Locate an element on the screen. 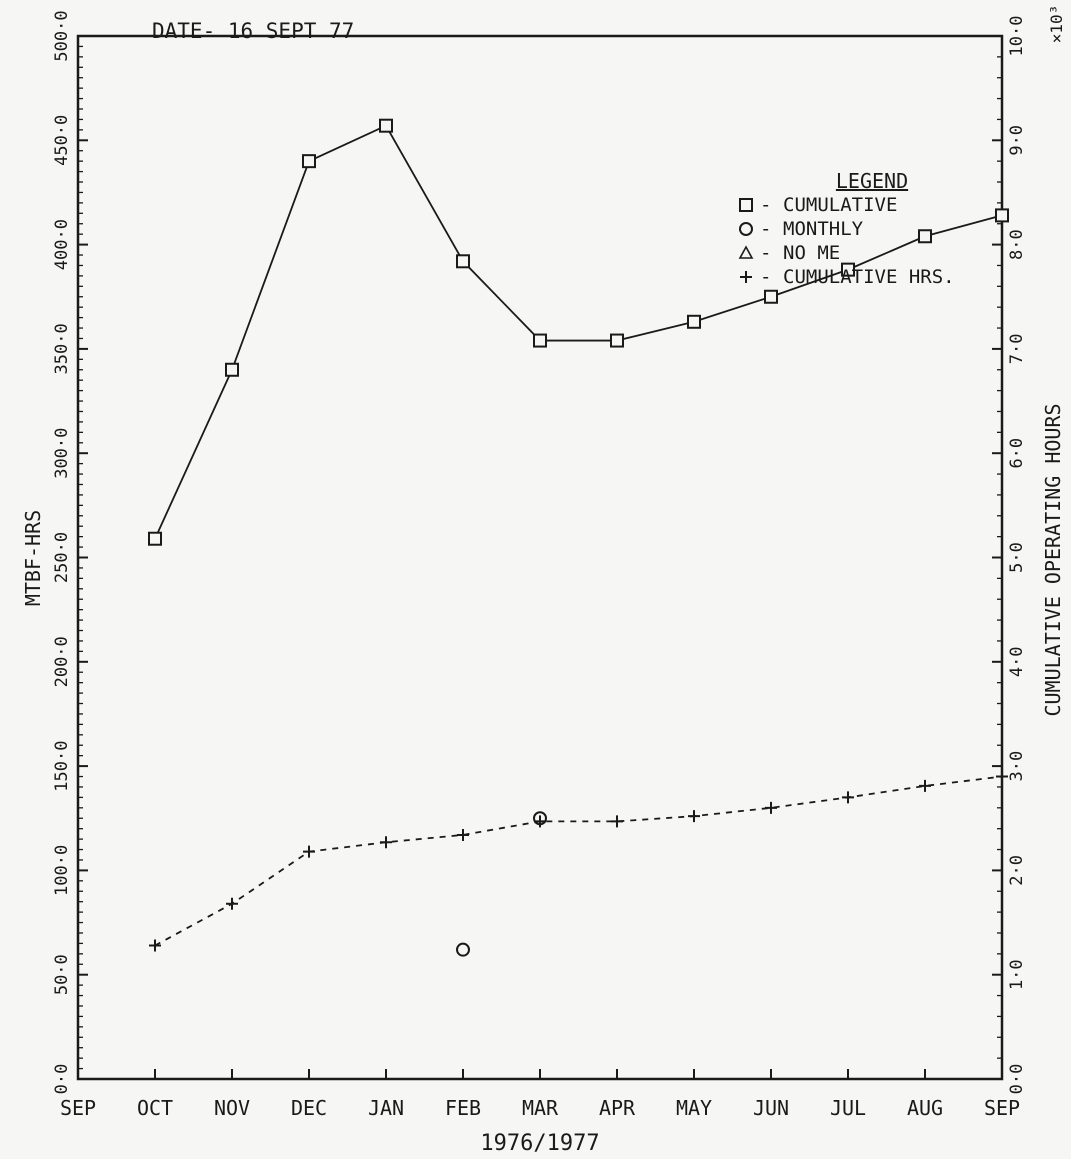 This screenshot has width=1071, height=1159. left-axis-tick-label: 100·0 is located at coordinates (62, 870).